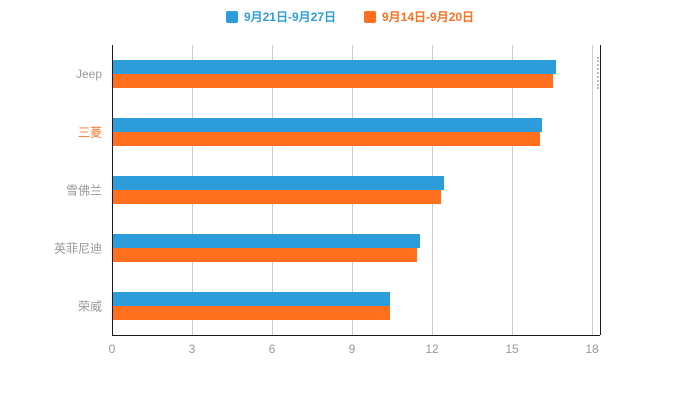 The width and height of the screenshot is (700, 400). What do you see at coordinates (289, 17) in the screenshot?
I see `legend-label-week2: 9月21日-9月27日` at bounding box center [289, 17].